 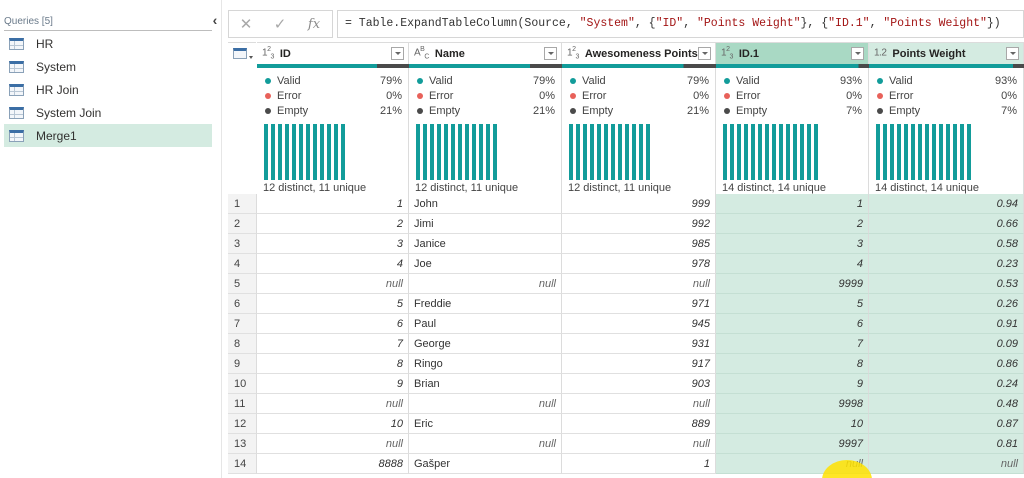 I want to click on row-number: 13, so click(x=242, y=444).